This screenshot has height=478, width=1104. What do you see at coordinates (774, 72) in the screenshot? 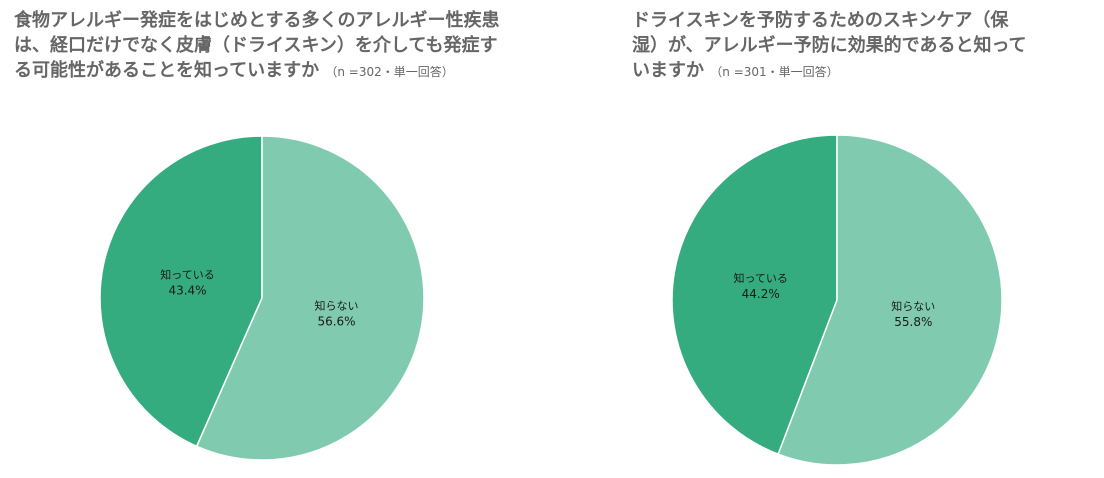
I see `sample-size-note: （n =301・単一回答）` at bounding box center [774, 72].